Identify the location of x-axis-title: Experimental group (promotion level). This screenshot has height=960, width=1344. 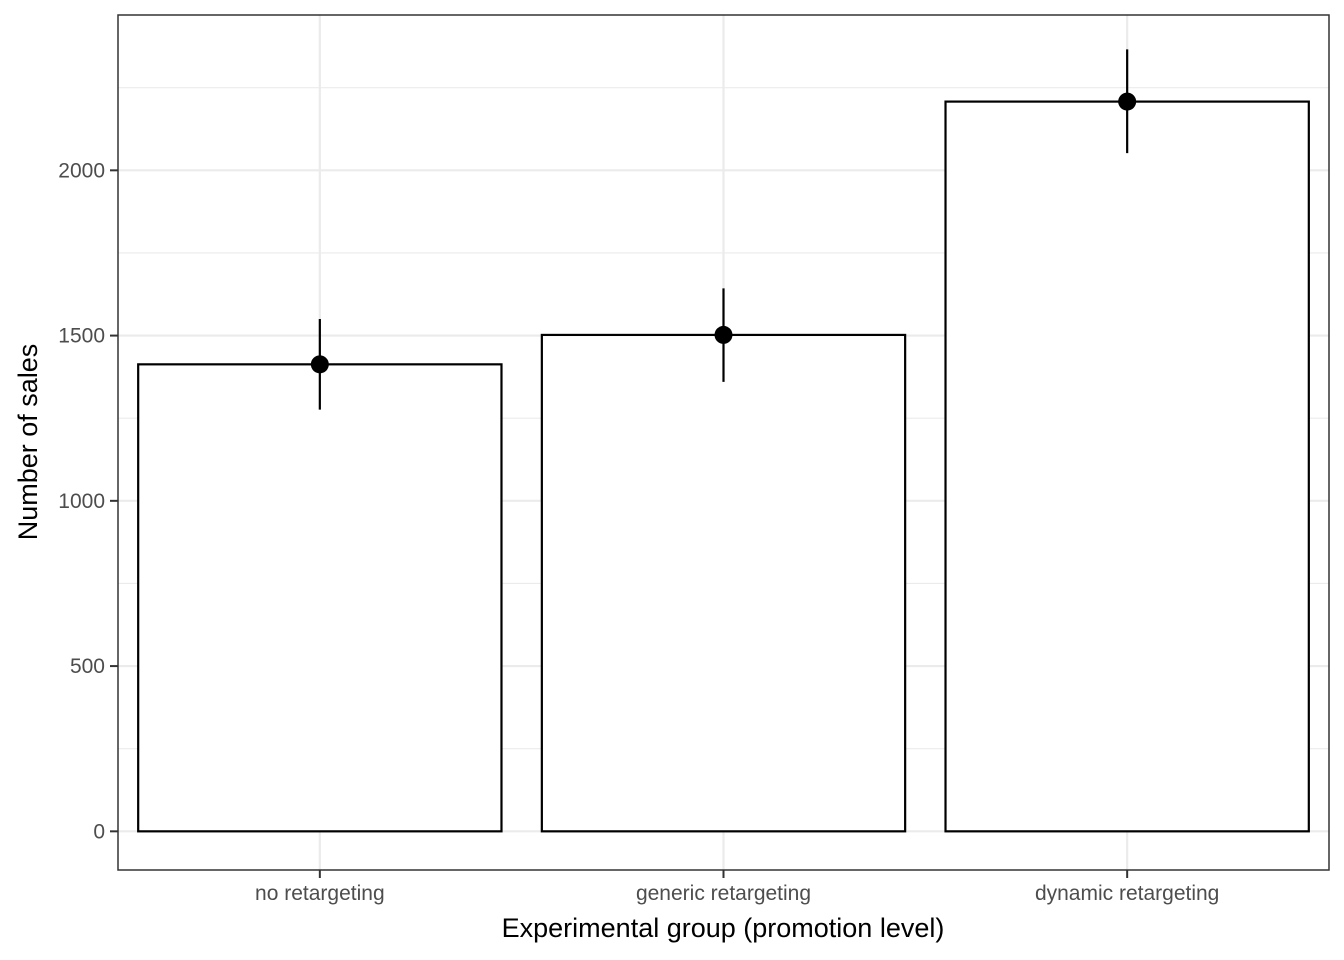
(723, 928).